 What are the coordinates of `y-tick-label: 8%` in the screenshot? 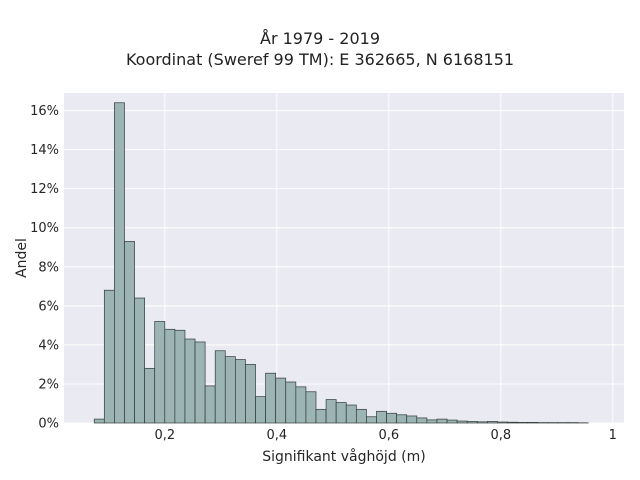 It's located at (48, 267).